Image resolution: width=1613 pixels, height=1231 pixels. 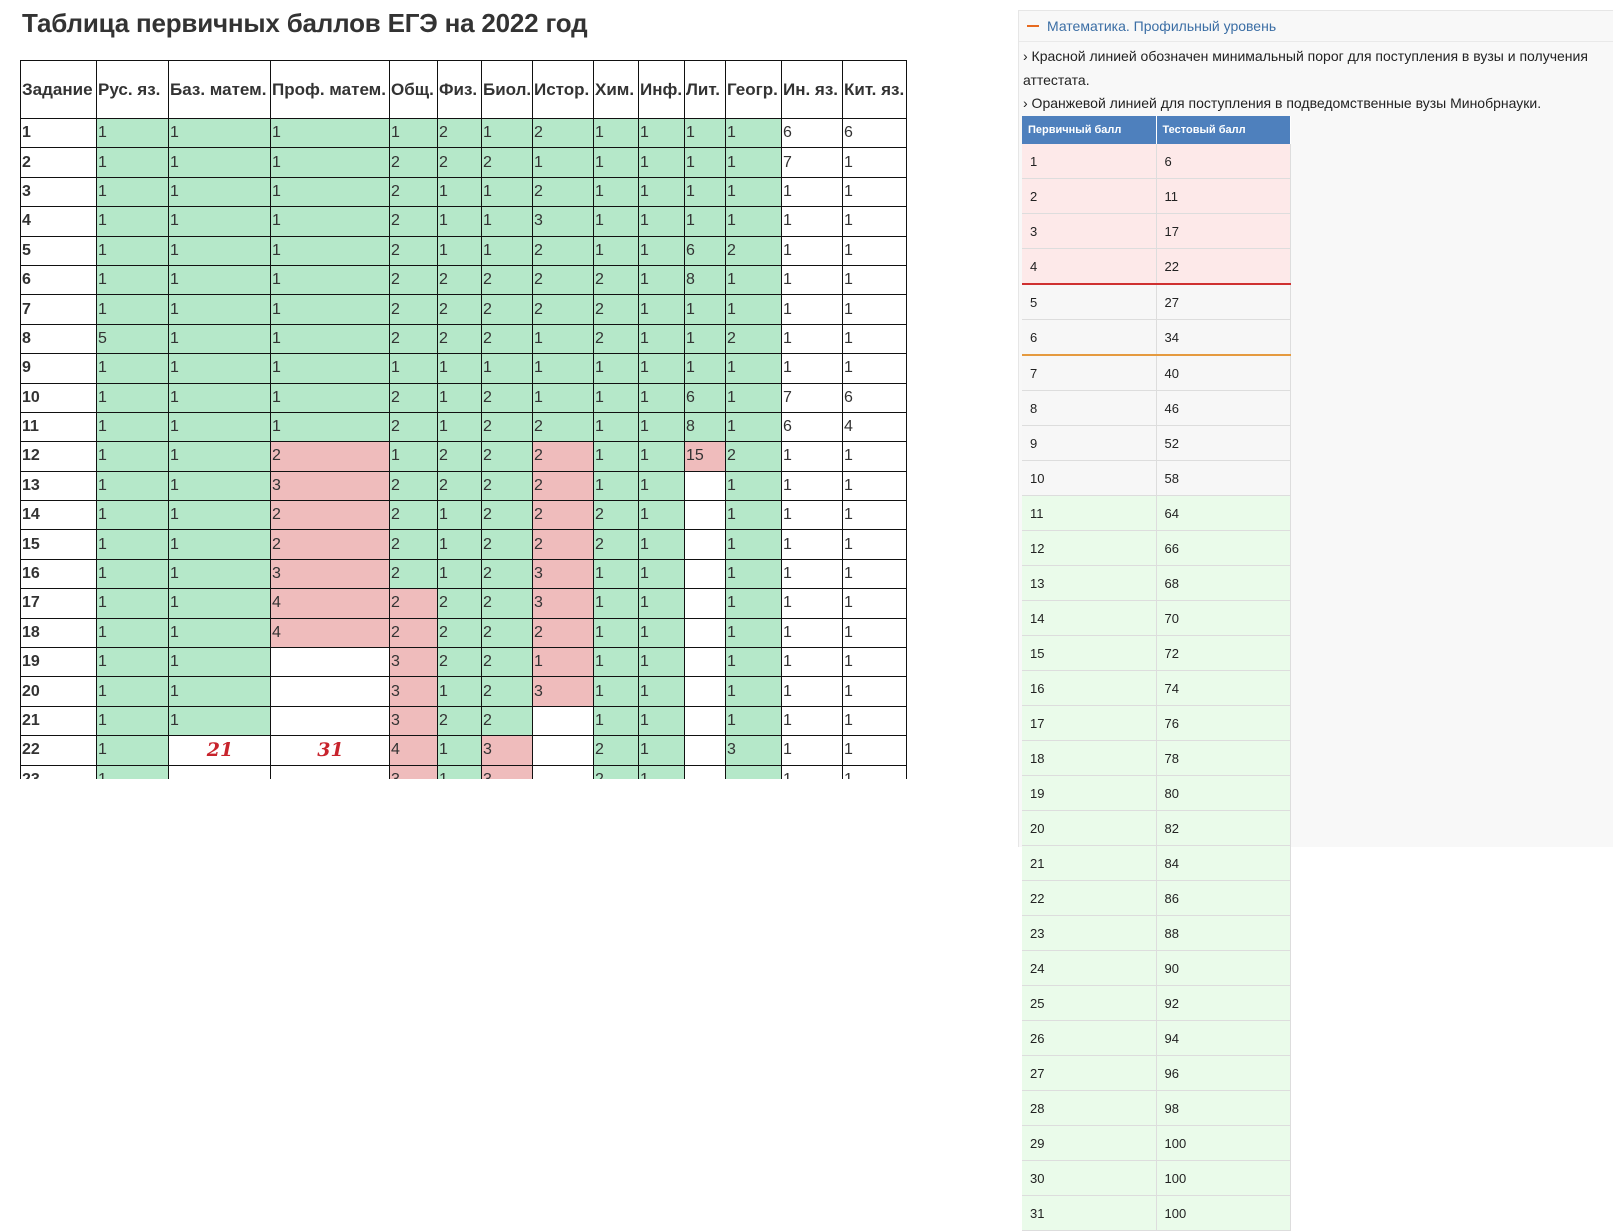 What do you see at coordinates (1089, 933) in the screenshot?
I see `primary-score-cell: 23` at bounding box center [1089, 933].